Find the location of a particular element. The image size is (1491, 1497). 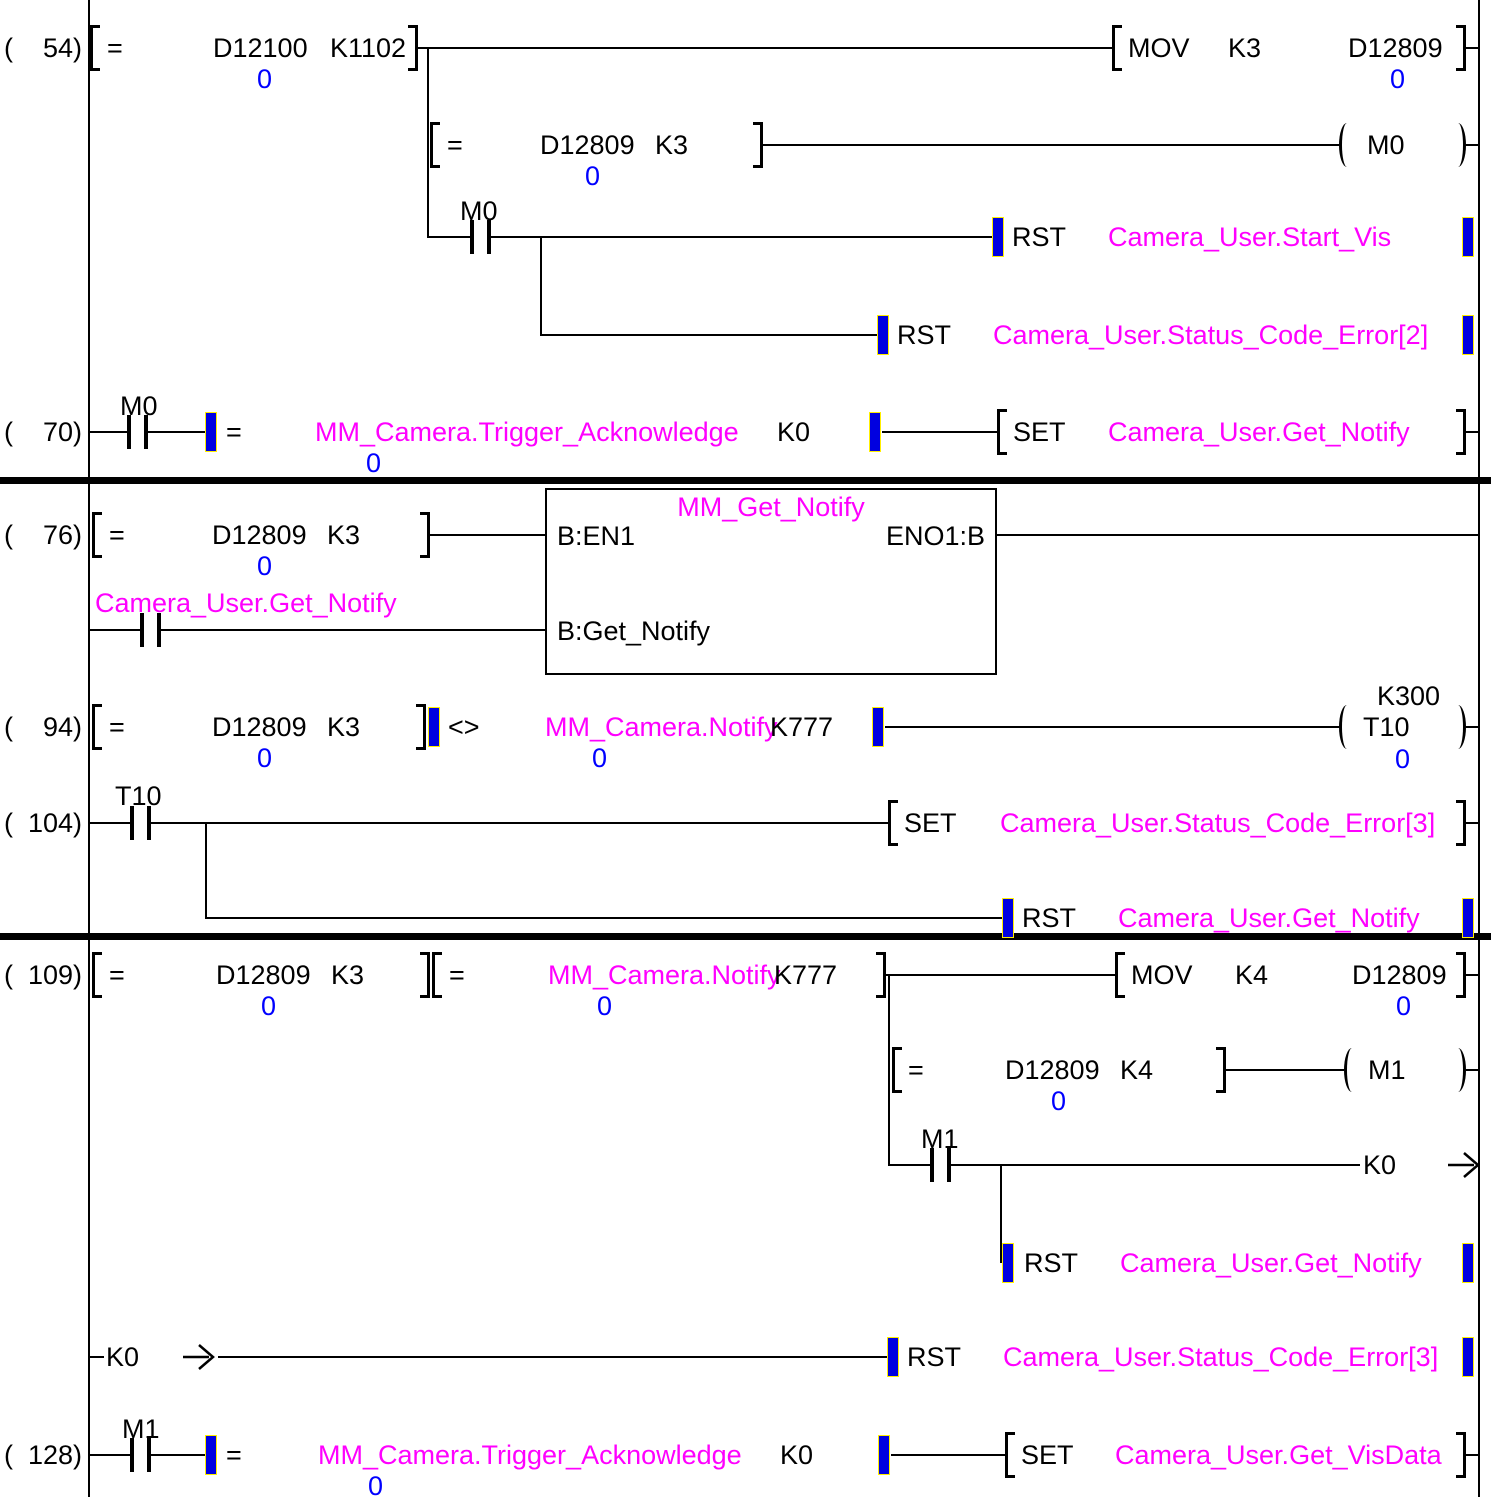

rung-number-paren: ( is located at coordinates (8, 727).